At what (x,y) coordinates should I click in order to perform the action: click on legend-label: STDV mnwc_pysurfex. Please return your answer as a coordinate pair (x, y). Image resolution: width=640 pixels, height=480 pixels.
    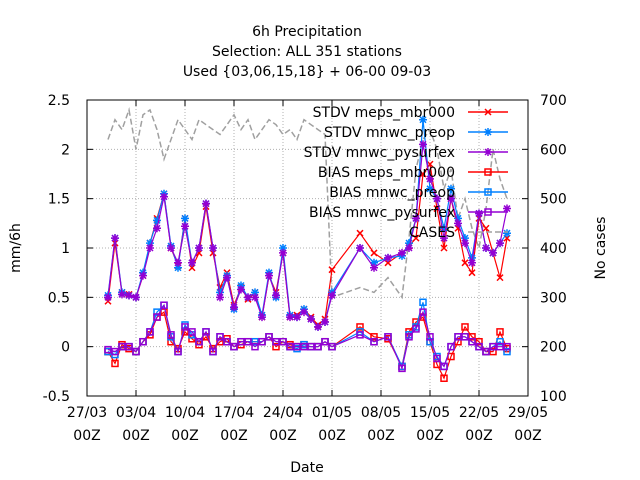
    Looking at the image, I should click on (379, 153).